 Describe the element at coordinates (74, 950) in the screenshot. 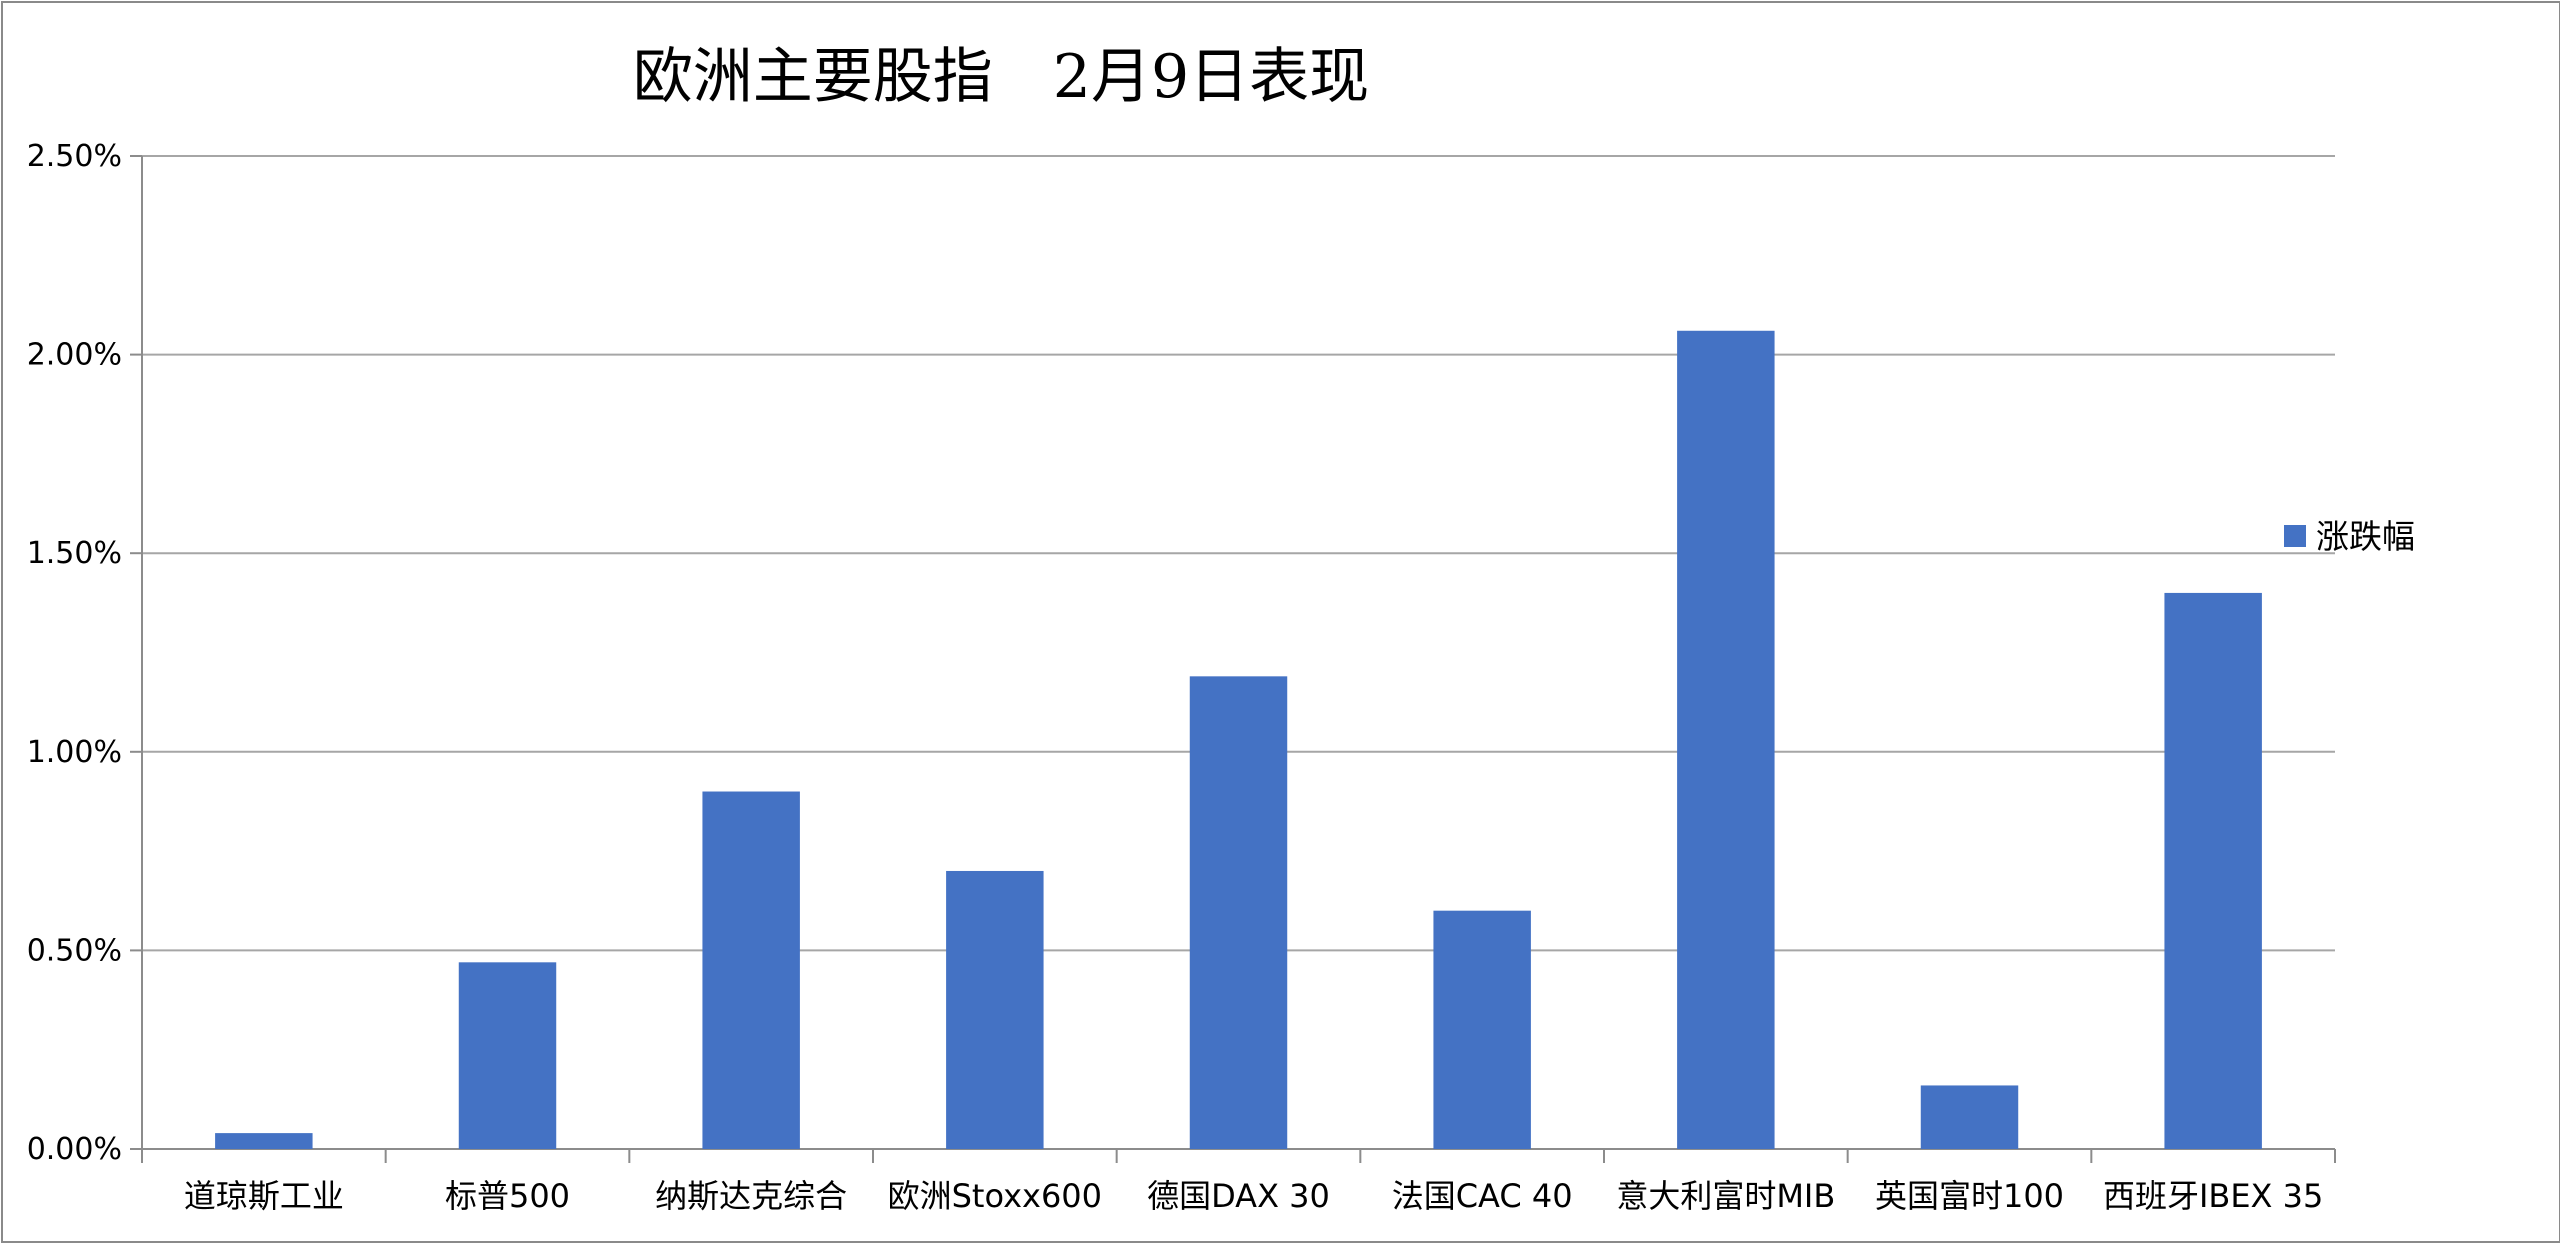

I see `y-tick-label: 0.50%` at that location.